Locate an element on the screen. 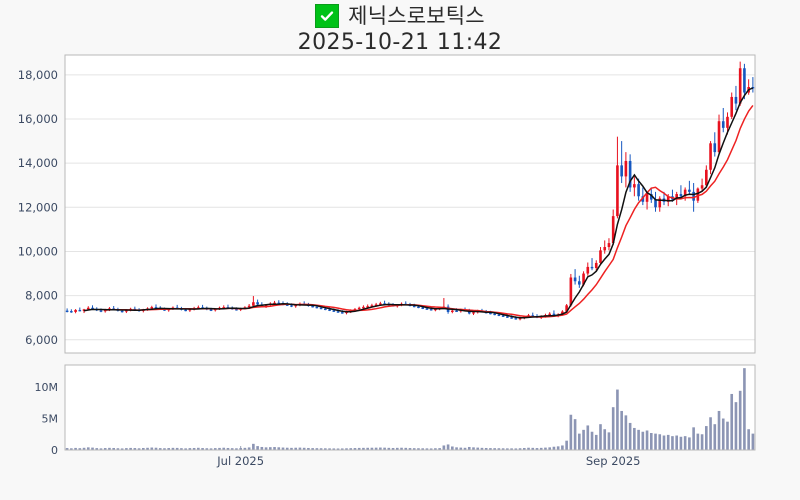 This screenshot has width=800, height=500. price-ytick-label: 16,000 is located at coordinates (38, 119).